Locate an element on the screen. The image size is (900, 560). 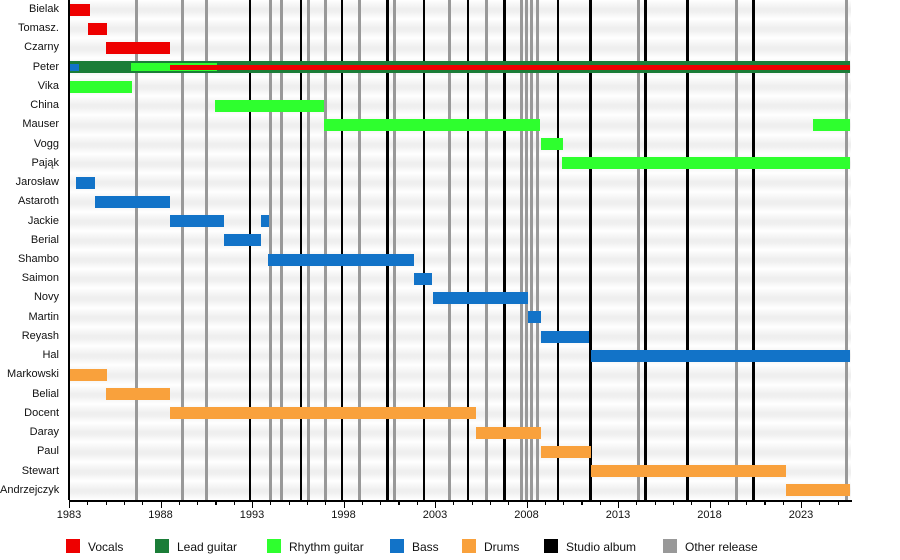
legend-swatch-rhythm is located at coordinates (274, 546).